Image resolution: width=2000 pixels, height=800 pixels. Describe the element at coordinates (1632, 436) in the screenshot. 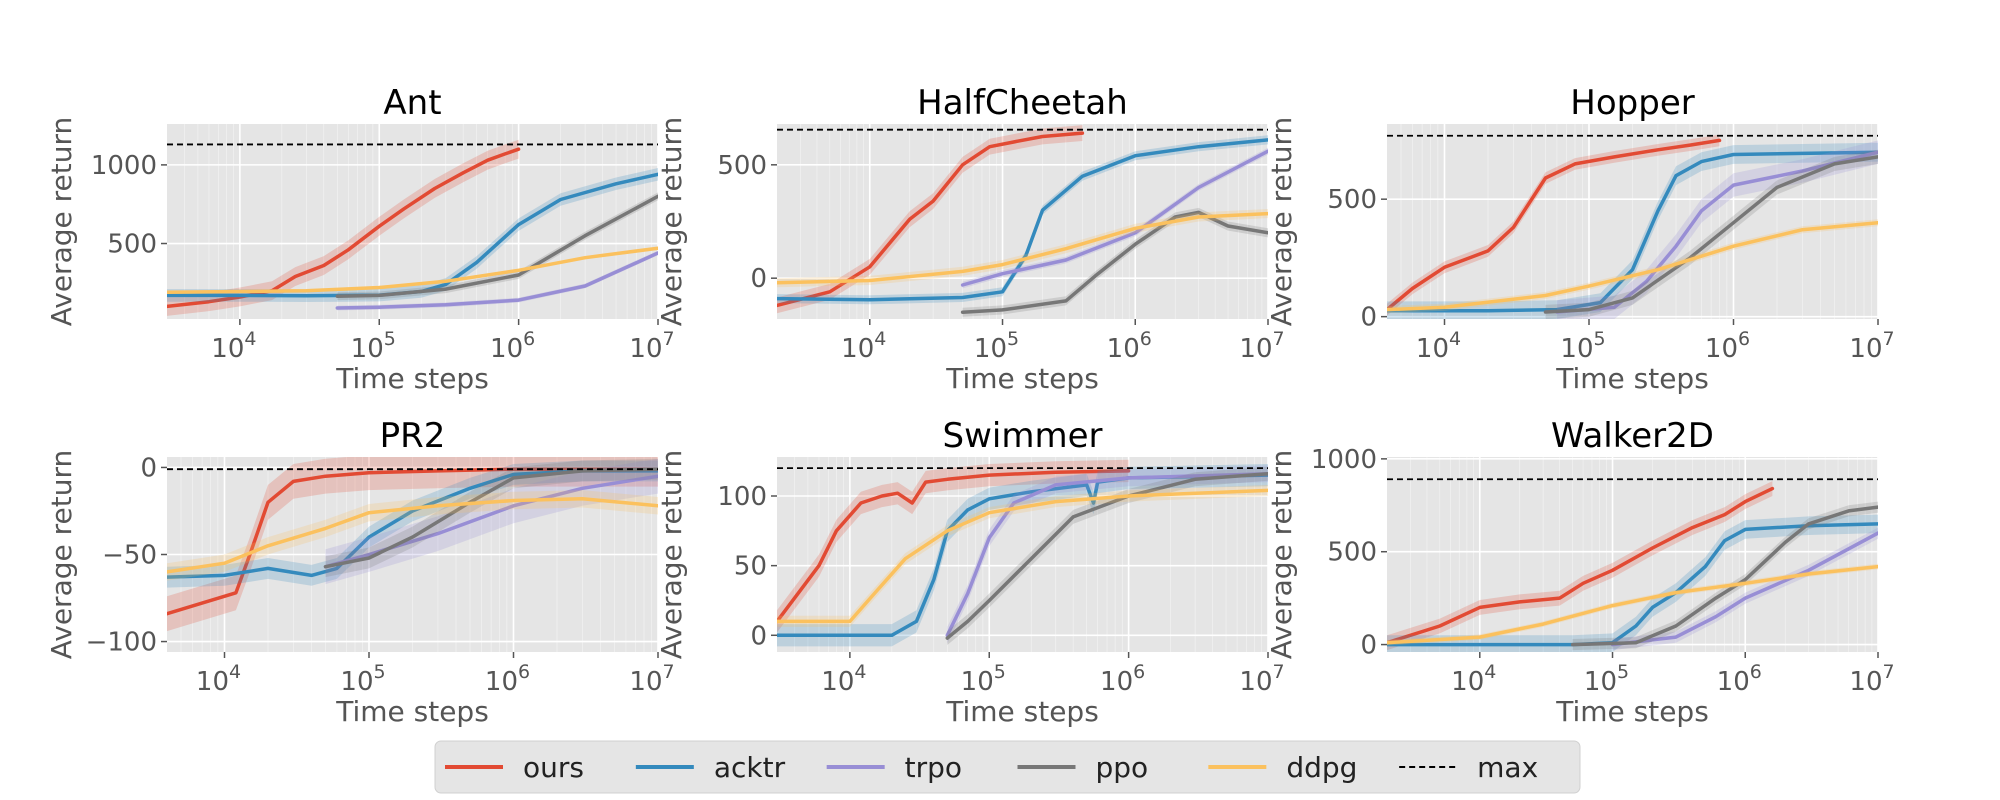

I see `panel-title: Walker2D` at that location.